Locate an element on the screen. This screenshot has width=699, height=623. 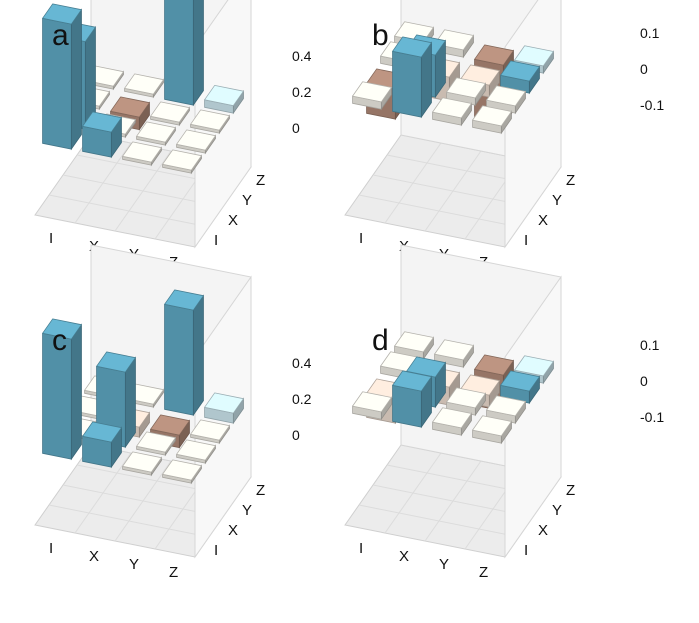
bar-YZ is located at coordinates (210, 432).